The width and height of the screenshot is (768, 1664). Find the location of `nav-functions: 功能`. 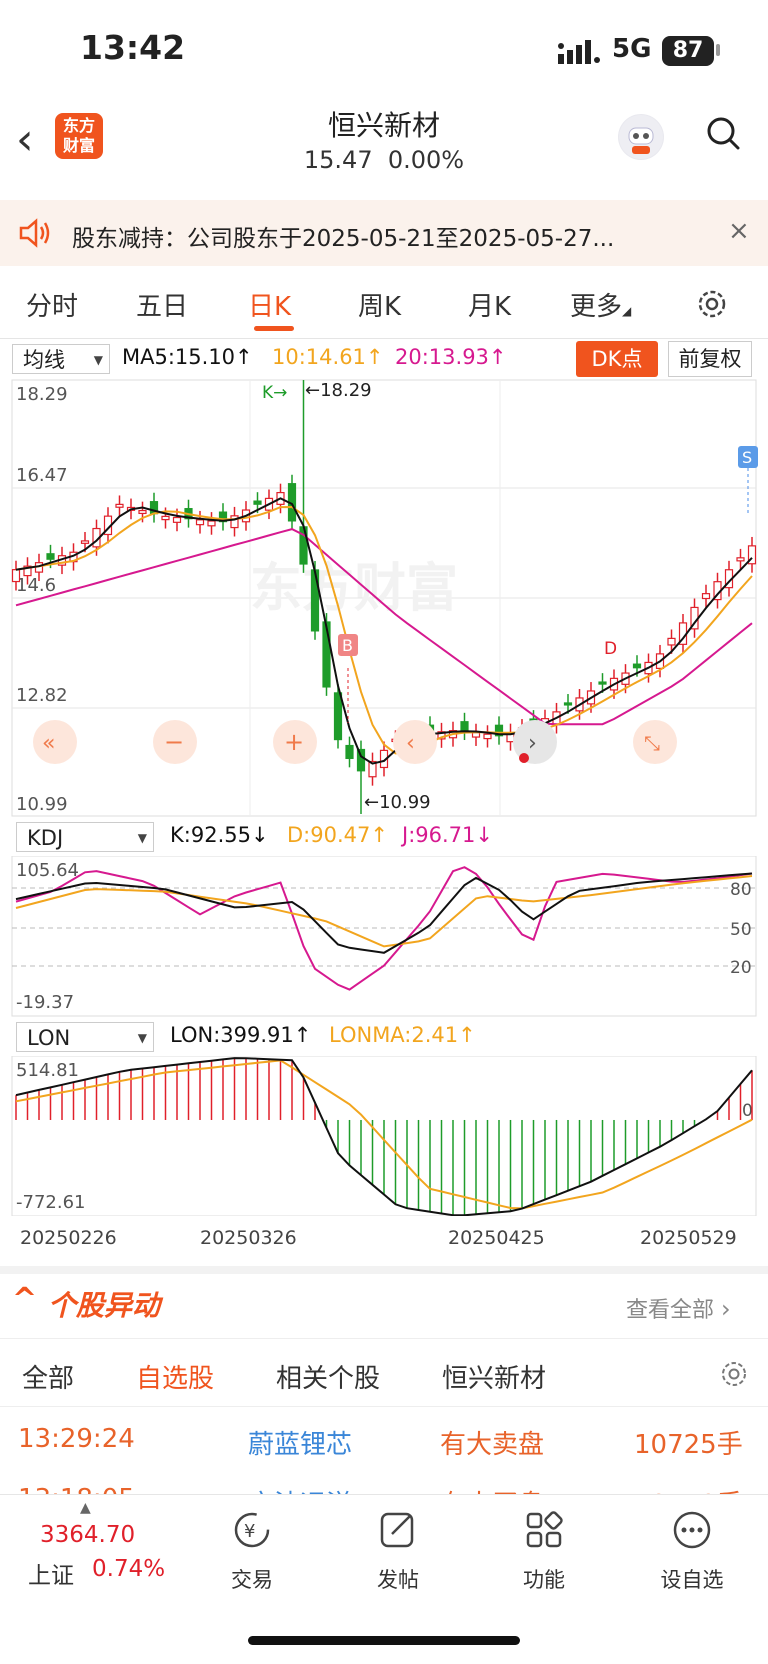

nav-functions: 功能 is located at coordinates (544, 1580).